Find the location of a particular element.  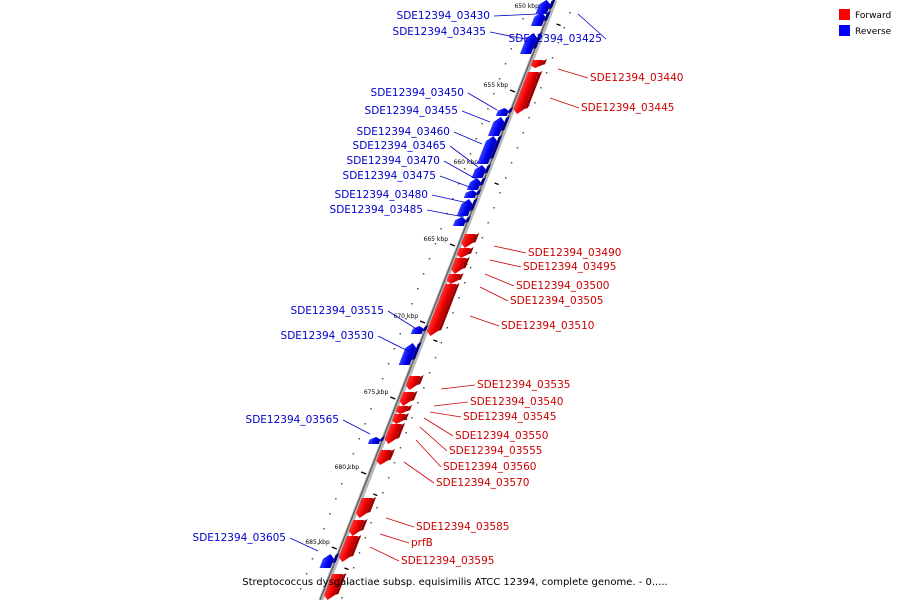

gene-sde12394-03585-leader is located at coordinates (400, 522).